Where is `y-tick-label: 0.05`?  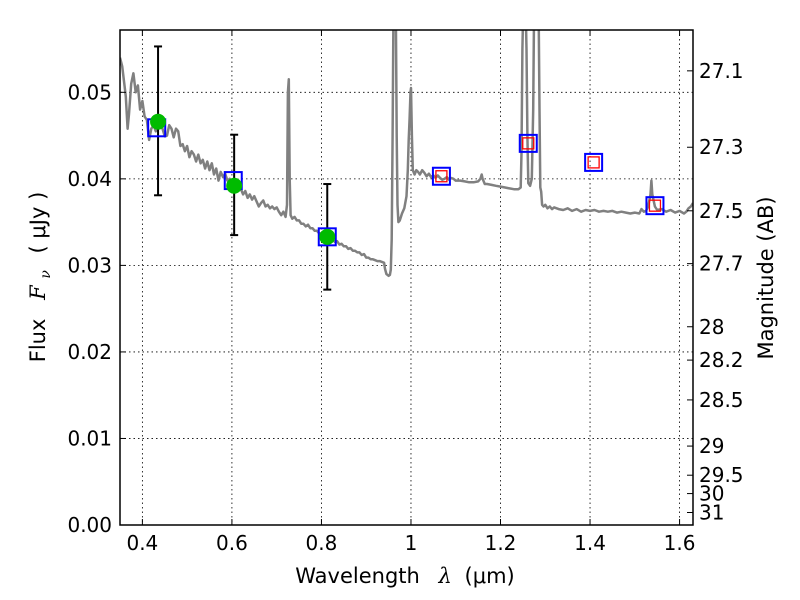
y-tick-label: 0.05 is located at coordinates (89, 92).